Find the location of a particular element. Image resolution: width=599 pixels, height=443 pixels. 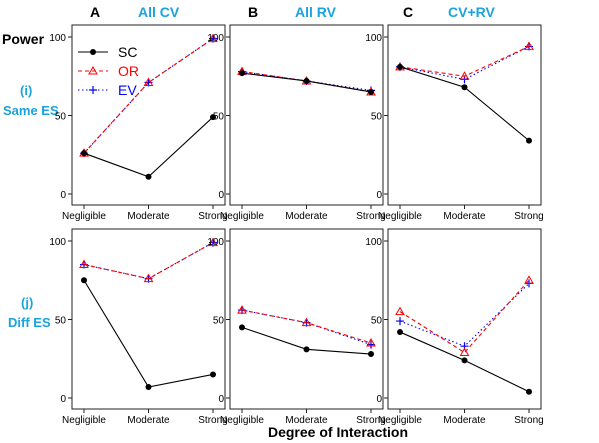

panel-B-i: 0 50 100 Negligible Moderate Strong is located at coordinates (296, 123).